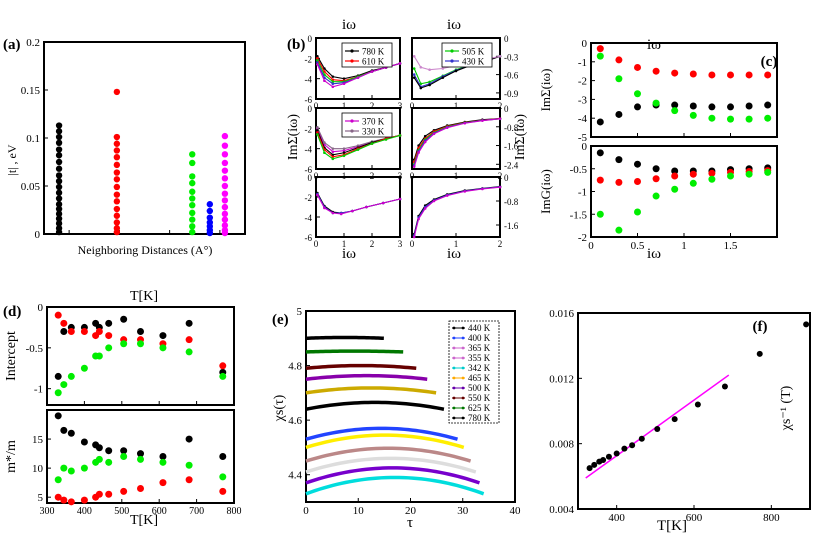 The height and width of the screenshot is (549, 814). What do you see at coordinates (140, 356) in the screenshot?
I see `panel-d-subframe` at bounding box center [140, 356].